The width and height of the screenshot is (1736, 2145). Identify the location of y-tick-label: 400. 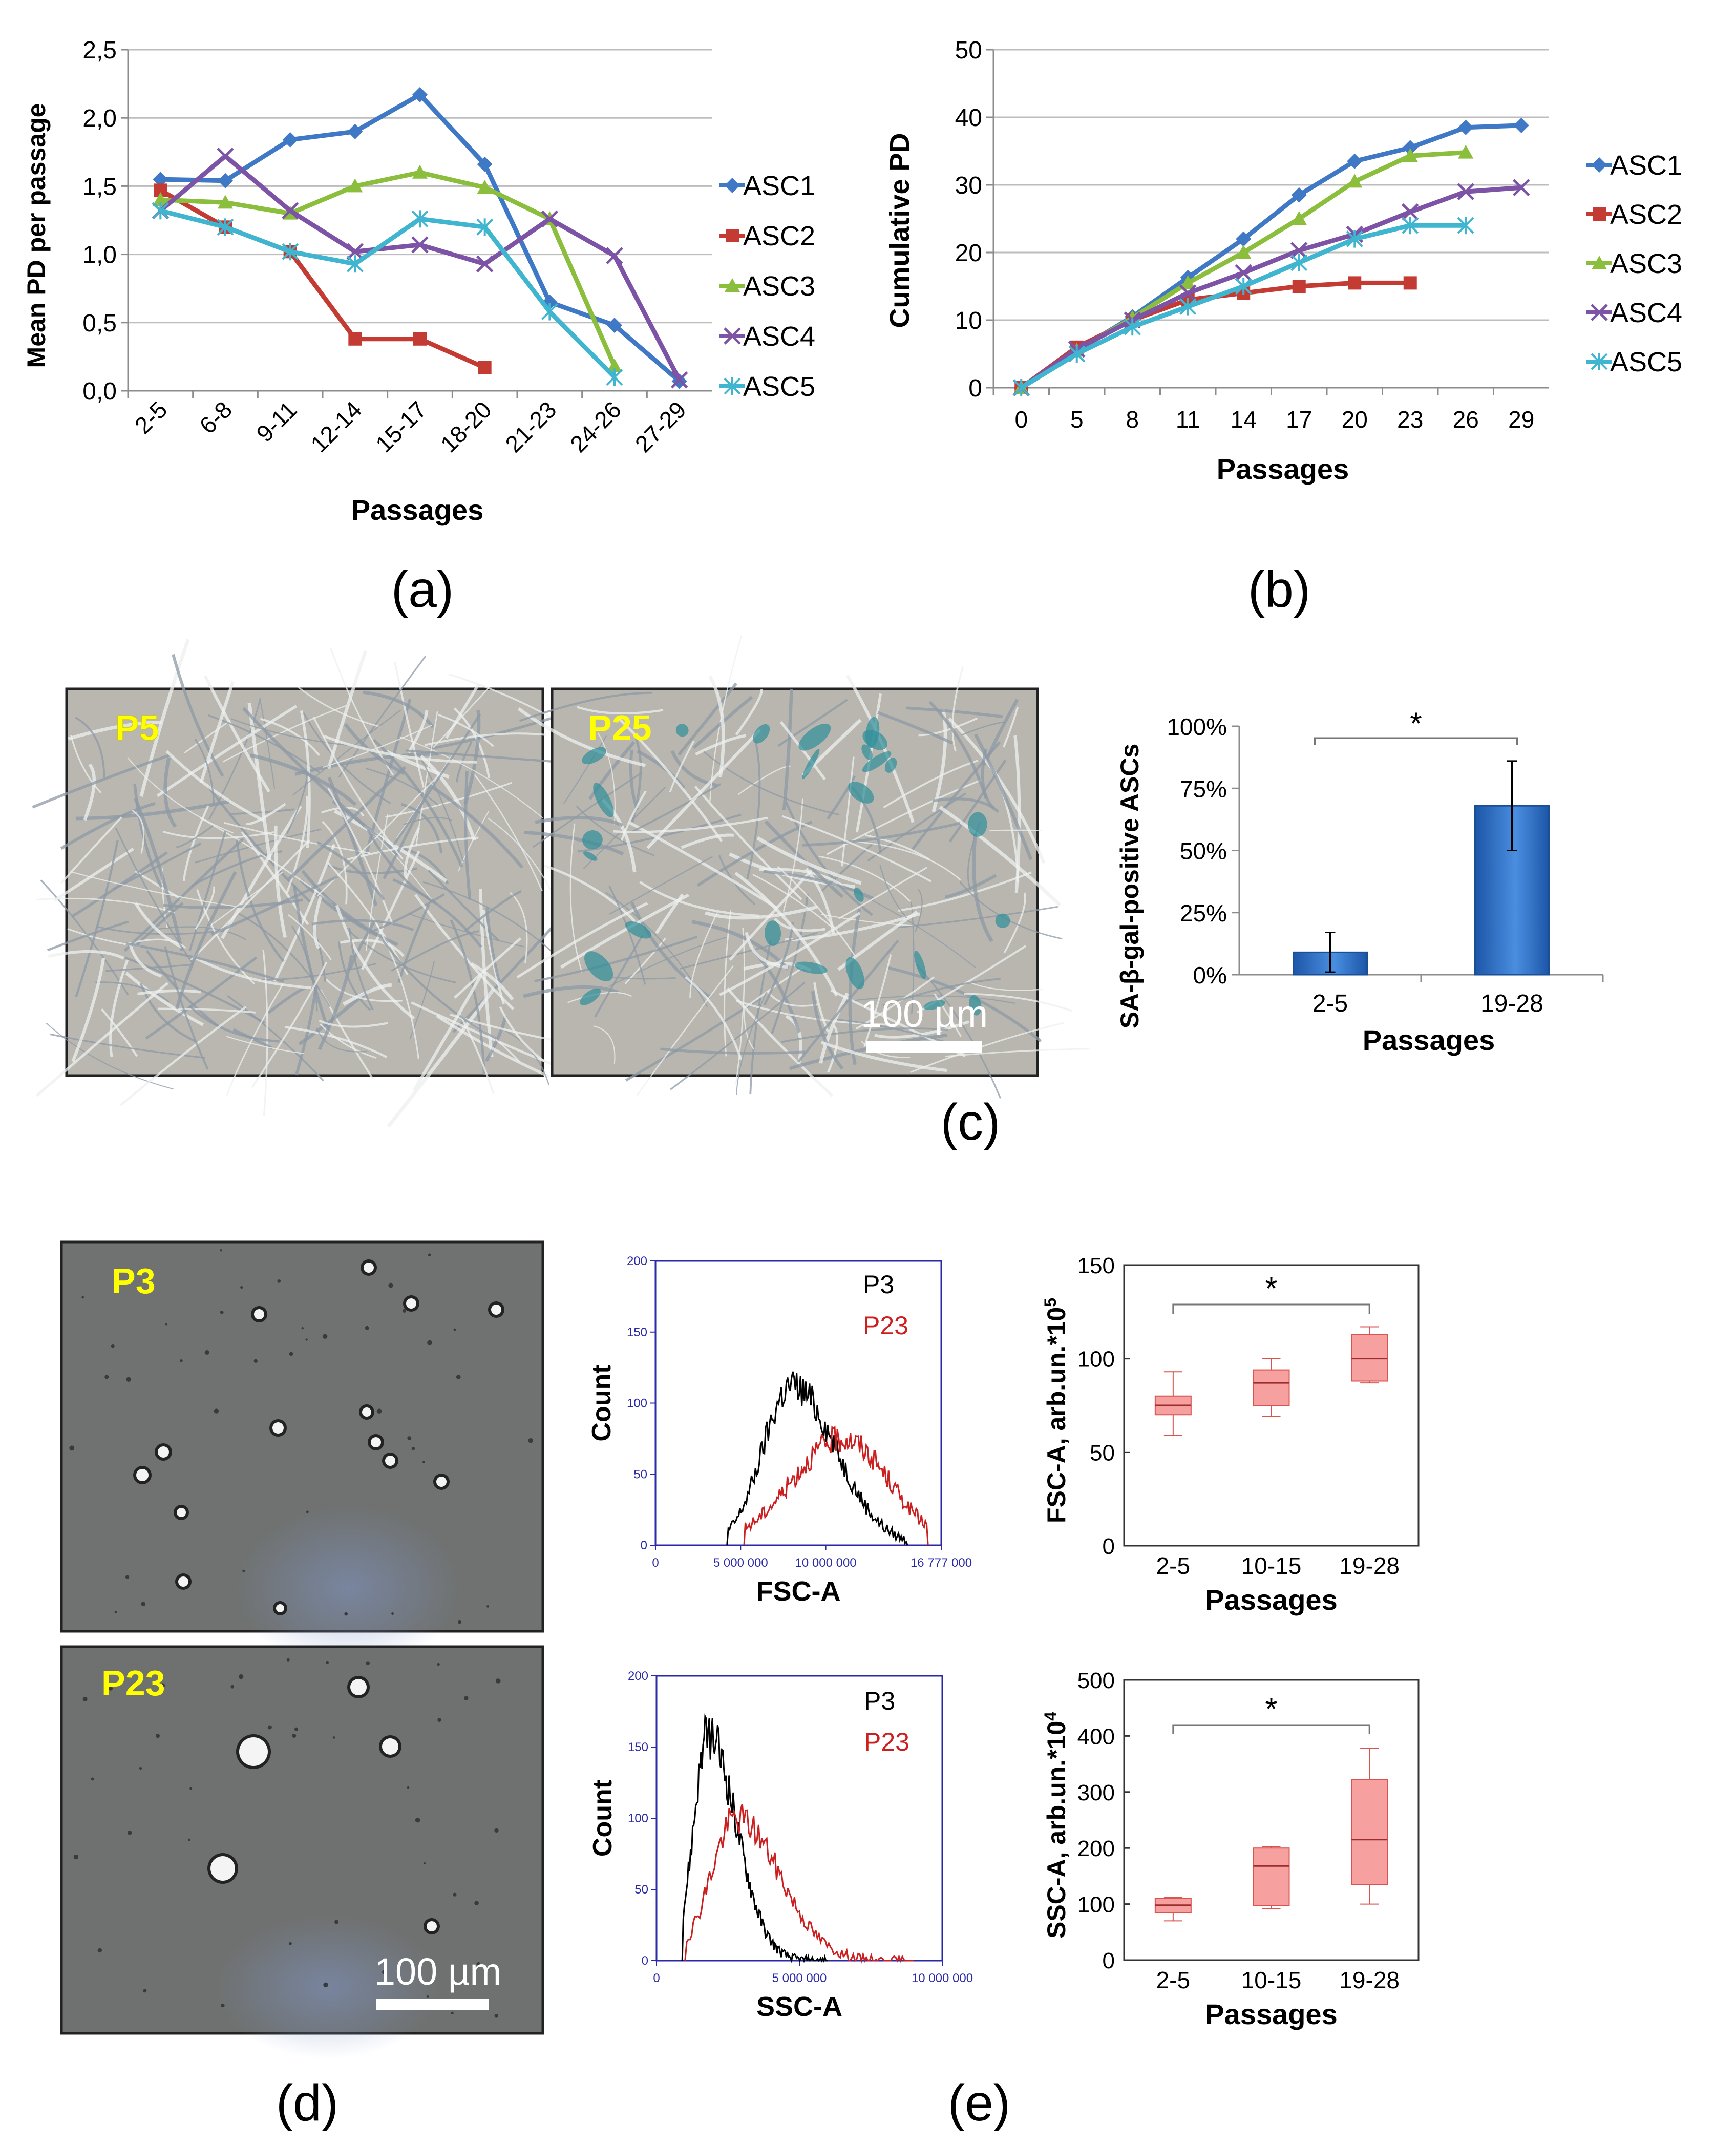
(1096, 1737).